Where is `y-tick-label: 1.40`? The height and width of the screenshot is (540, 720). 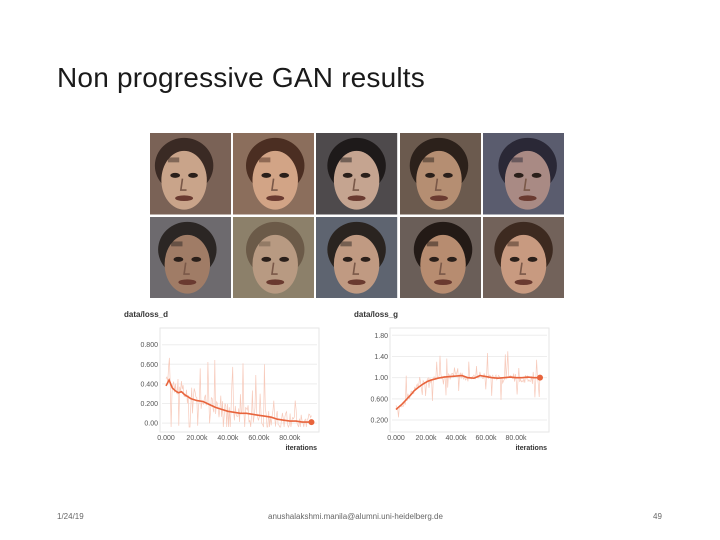 y-tick-label: 1.40 is located at coordinates (381, 357).